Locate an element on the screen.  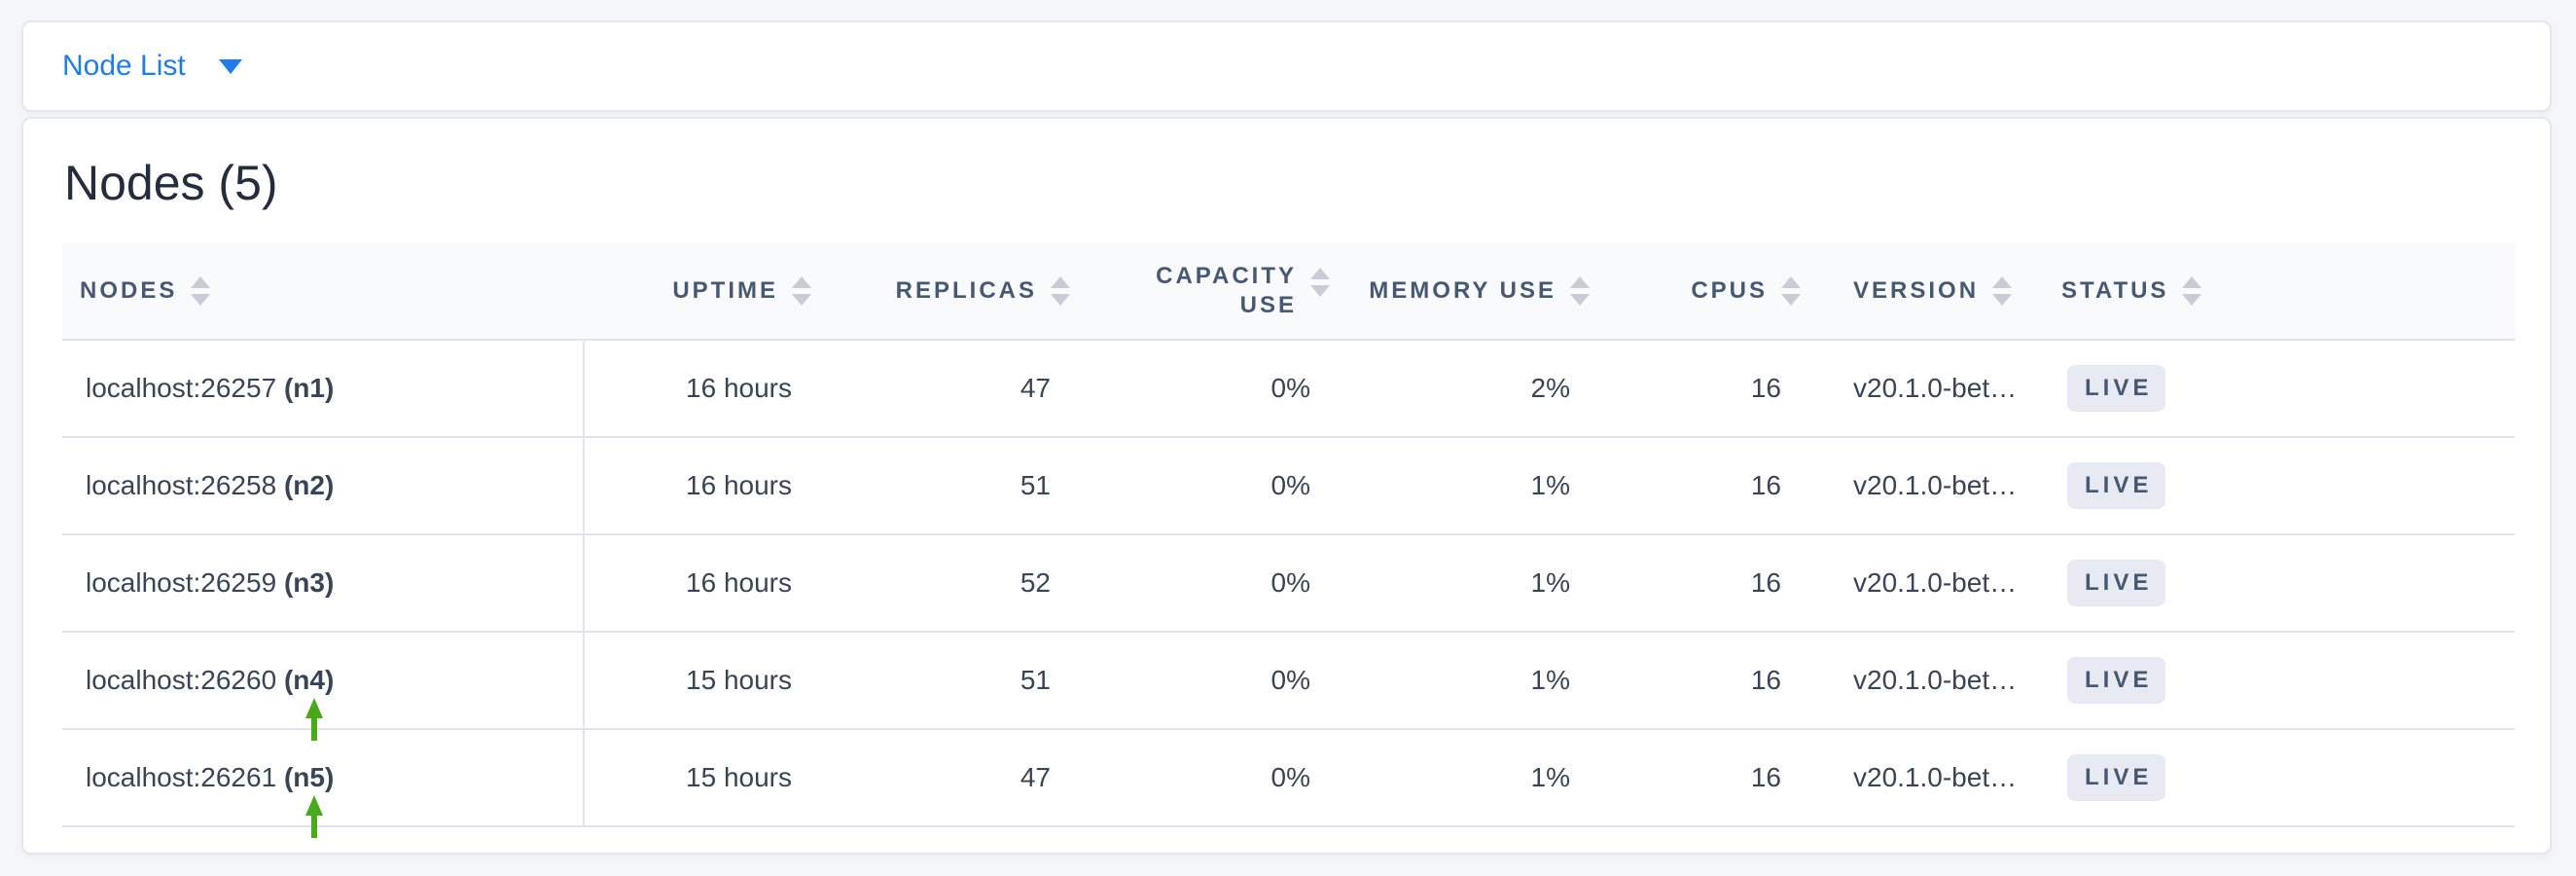
node-list-dropdown: Node List is located at coordinates (152, 67).